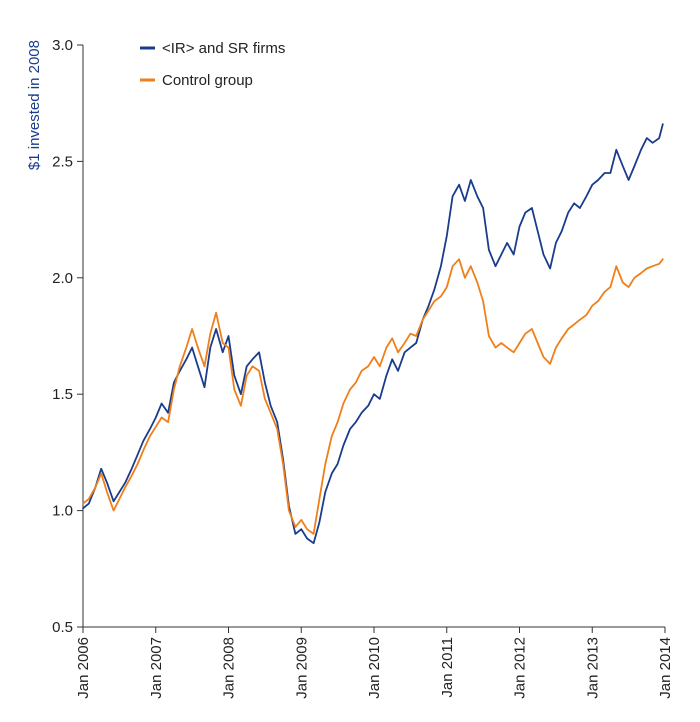  What do you see at coordinates (156, 668) in the screenshot?
I see `x-tick-label: Jan 2007` at bounding box center [156, 668].